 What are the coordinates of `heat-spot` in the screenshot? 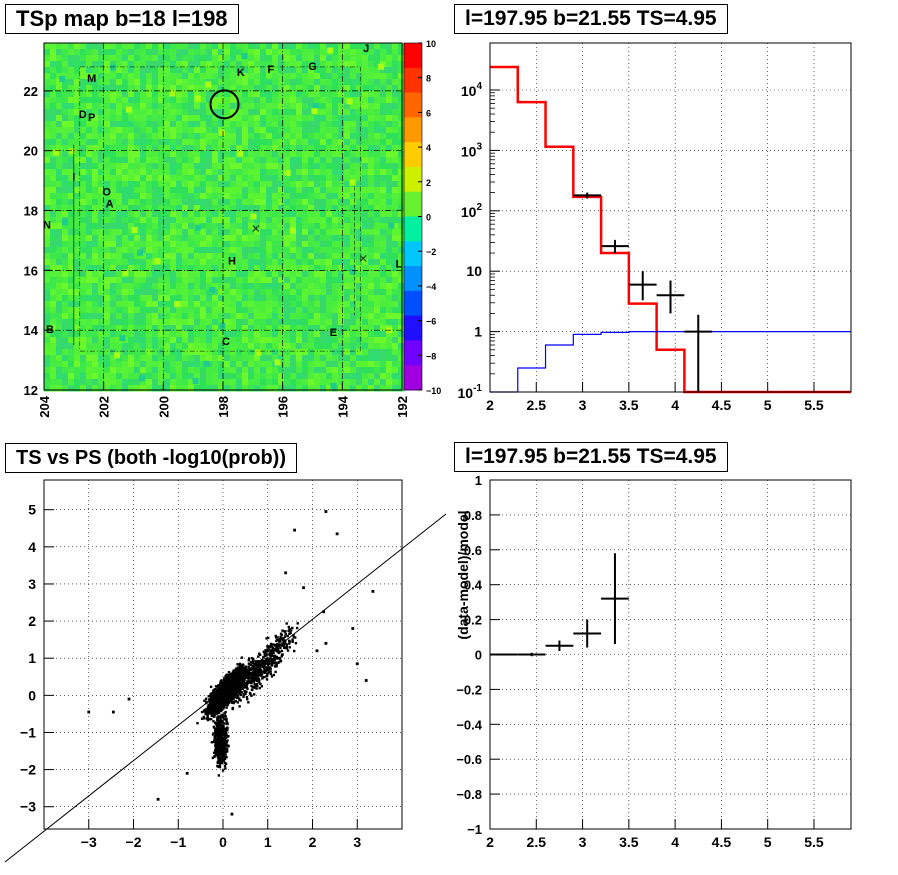 It's located at (253, 216).